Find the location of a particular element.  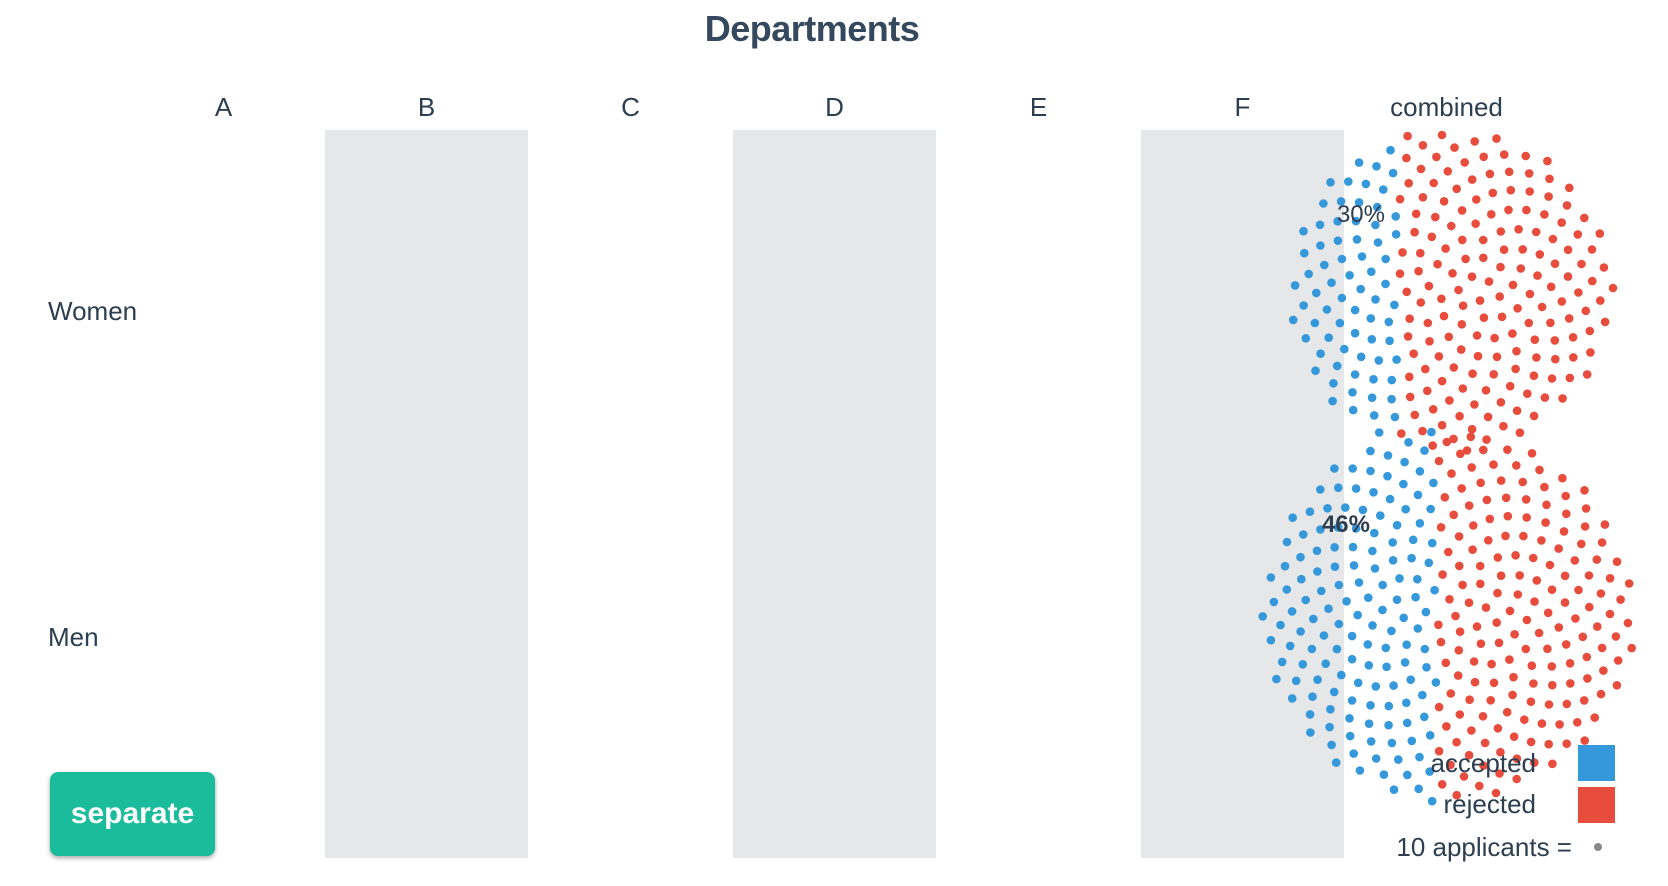

column-label-f: F is located at coordinates (1242, 107).